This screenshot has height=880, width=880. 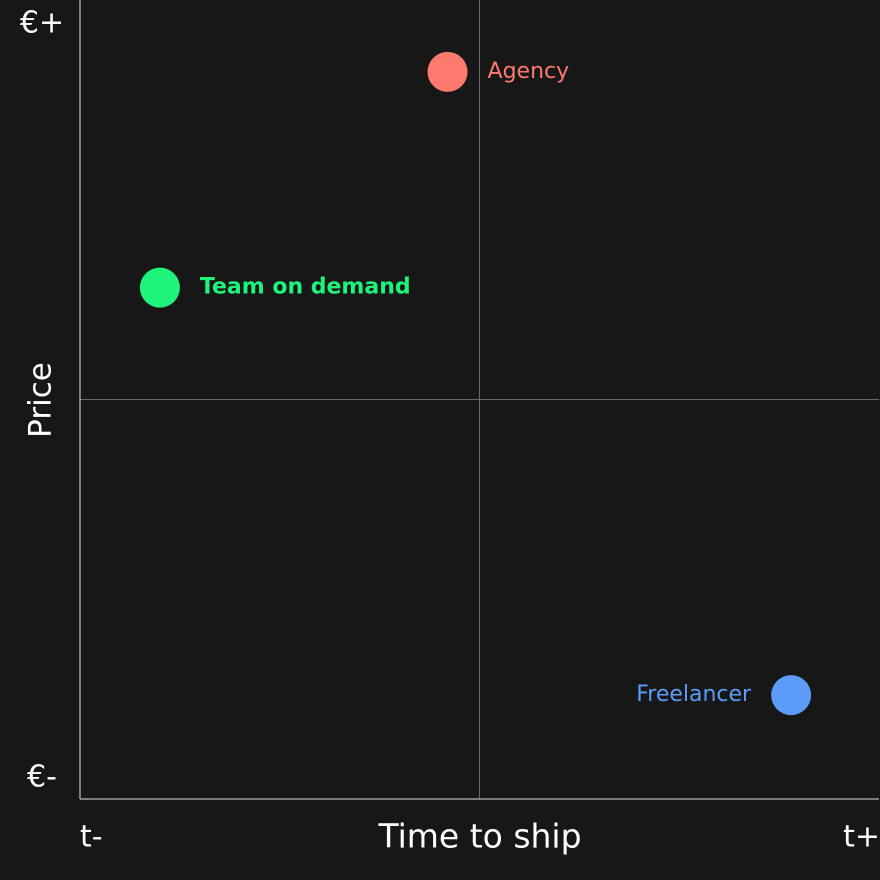 I want to click on x-axis-title: Time to ship, so click(x=479, y=836).